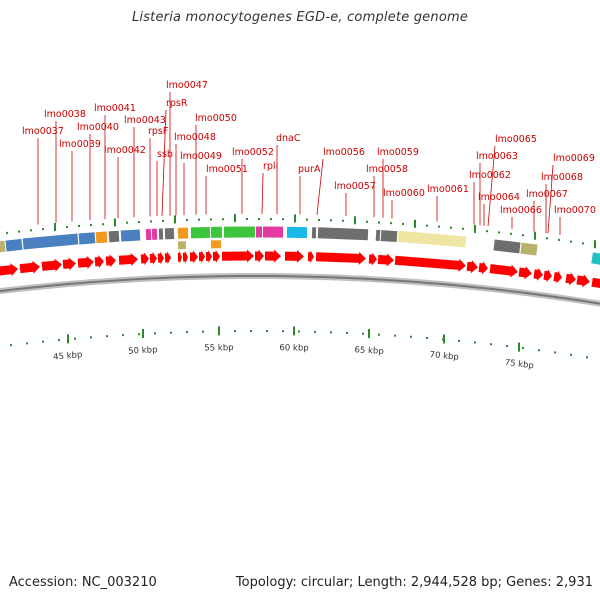  Describe the element at coordinates (490, 175) in the screenshot. I see `gene-label-lmo0062: lmo0062` at that location.